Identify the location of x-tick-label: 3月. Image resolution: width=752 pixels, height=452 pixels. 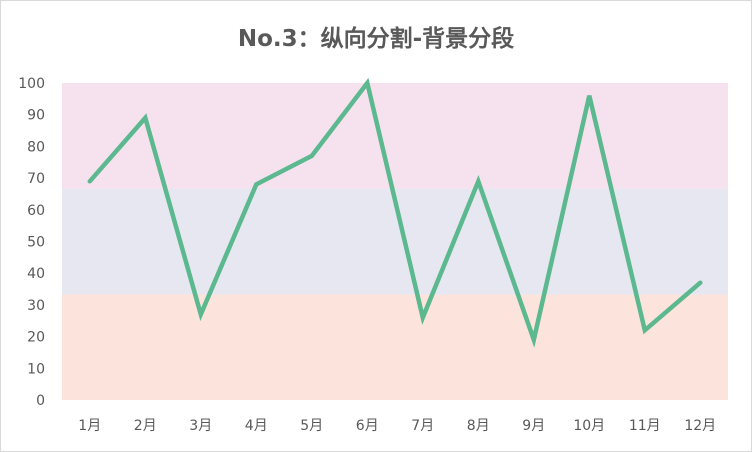
(200, 426).